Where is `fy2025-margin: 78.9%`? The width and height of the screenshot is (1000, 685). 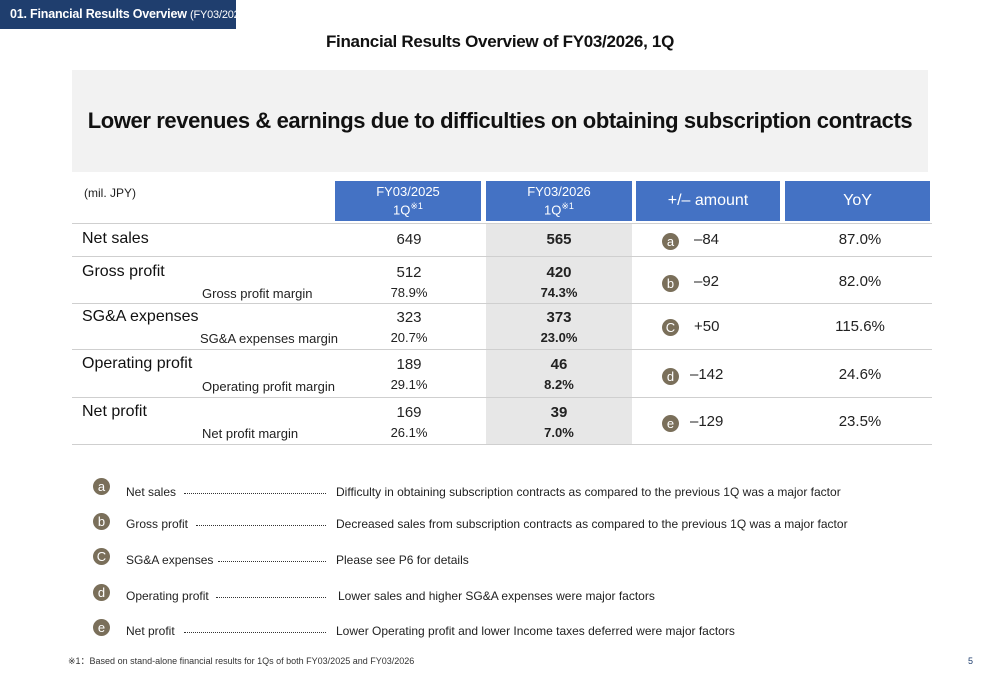
fy2025-margin: 78.9% is located at coordinates (409, 292).